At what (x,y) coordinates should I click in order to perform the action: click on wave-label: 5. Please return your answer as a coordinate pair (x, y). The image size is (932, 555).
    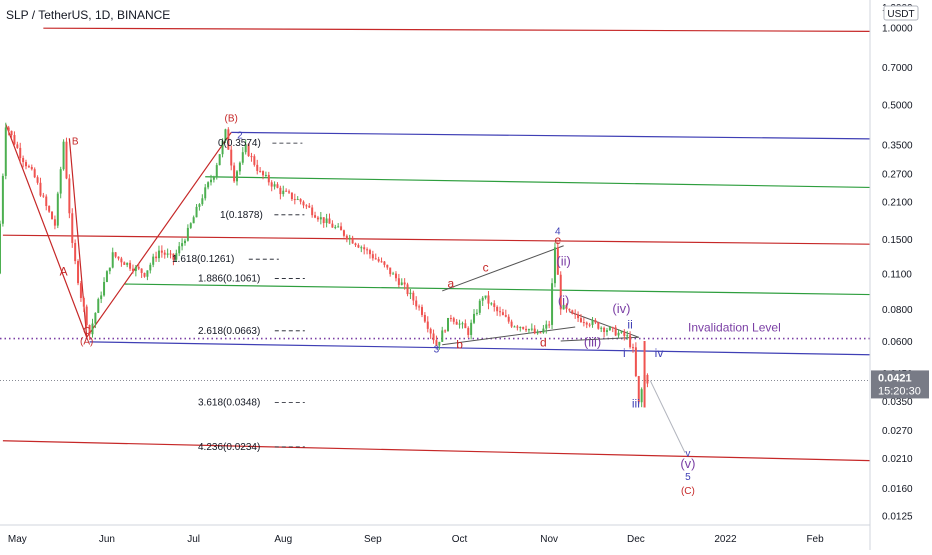
    Looking at the image, I should click on (688, 477).